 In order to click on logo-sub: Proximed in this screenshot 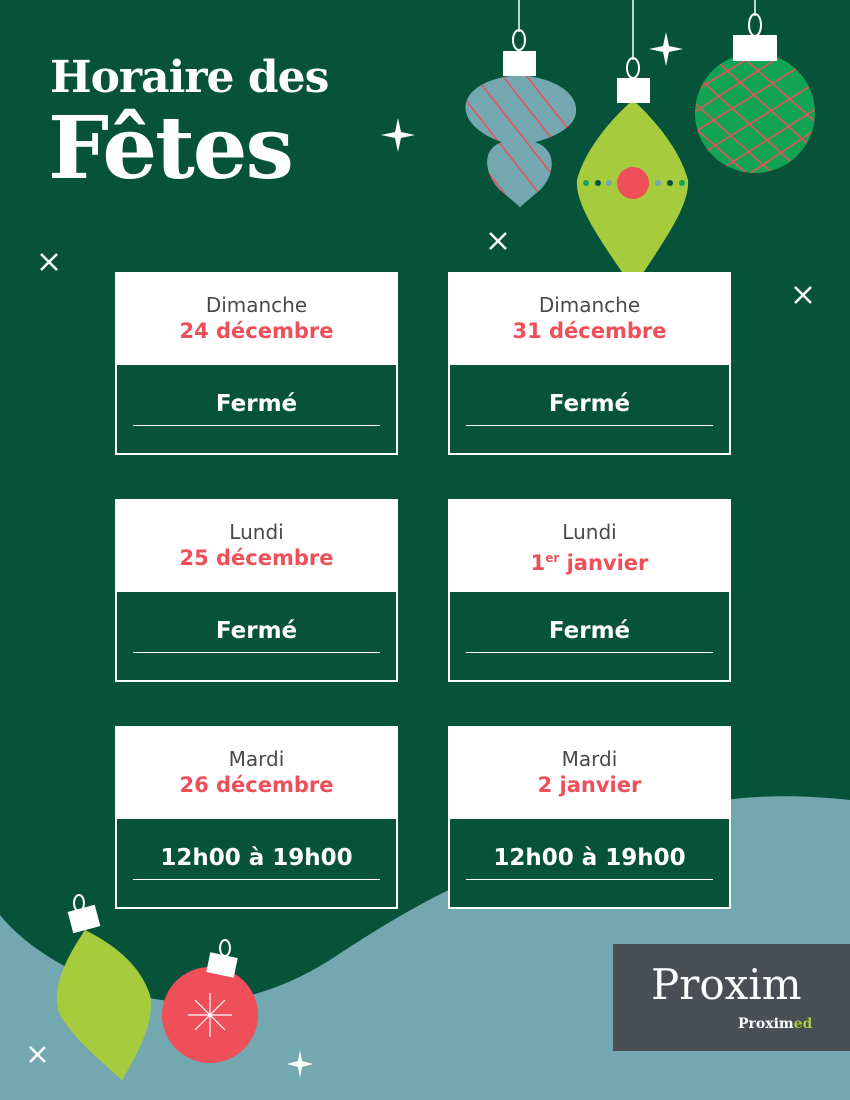, I will do `click(775, 1024)`.